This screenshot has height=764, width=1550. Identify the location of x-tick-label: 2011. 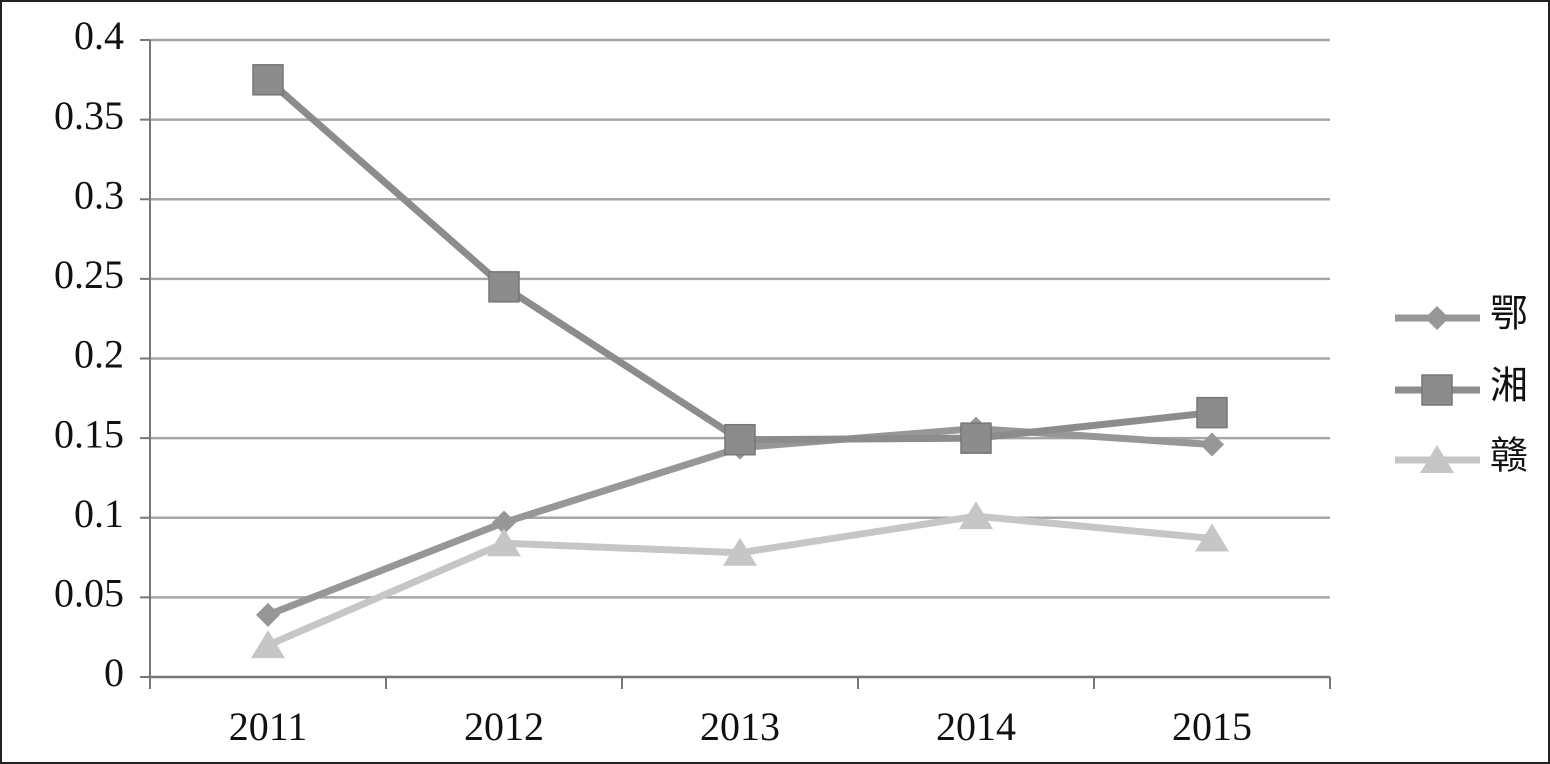
(268, 726).